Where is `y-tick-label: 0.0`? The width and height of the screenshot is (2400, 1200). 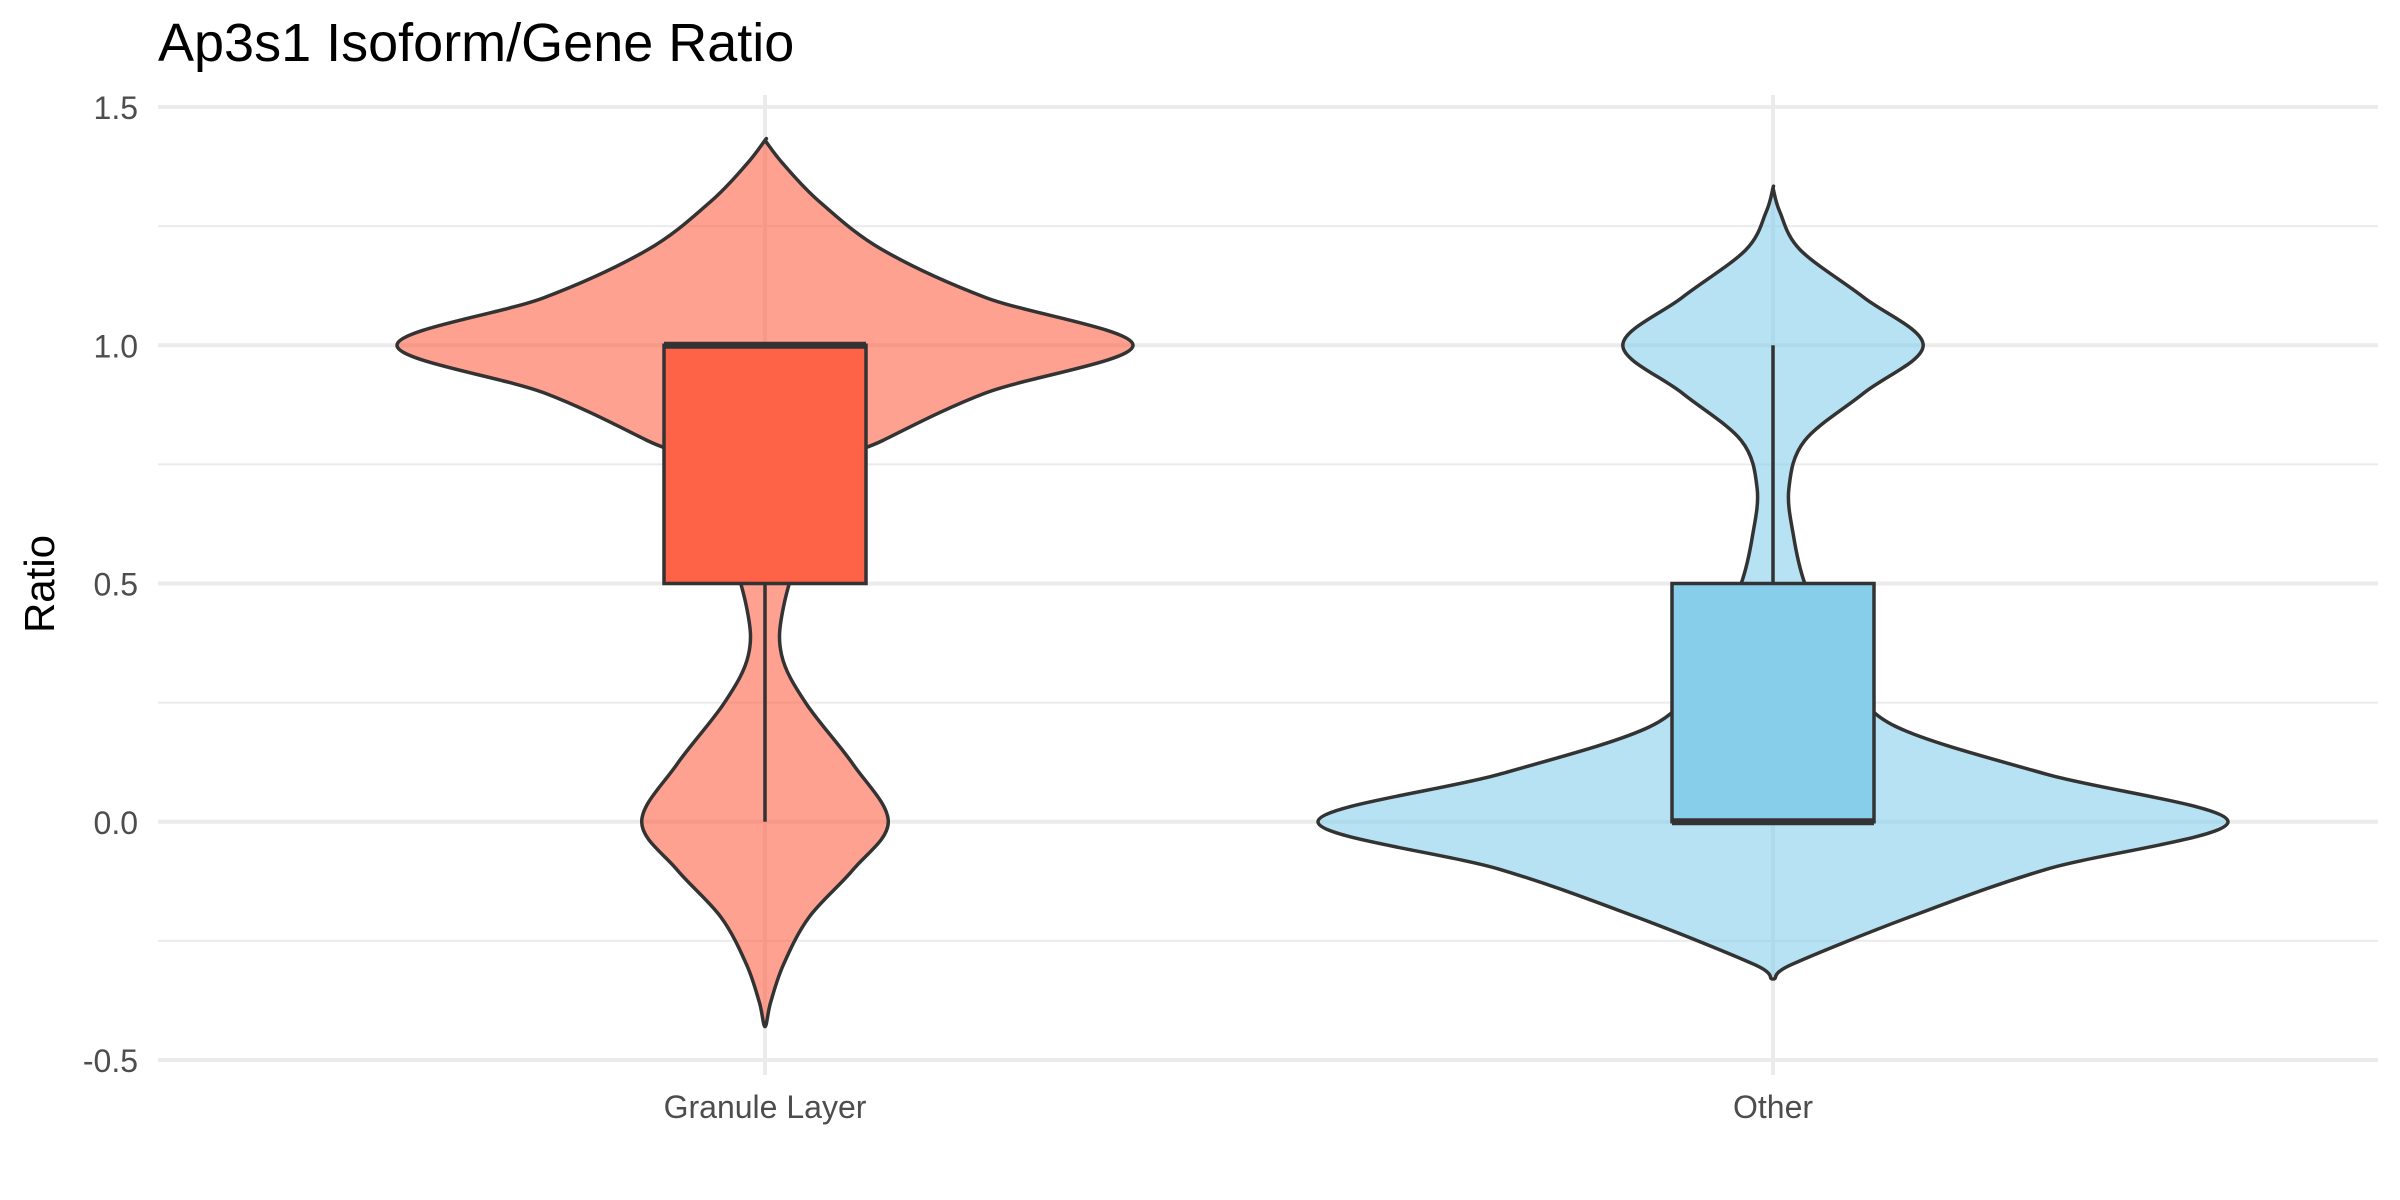
y-tick-label: 0.0 is located at coordinates (116, 823).